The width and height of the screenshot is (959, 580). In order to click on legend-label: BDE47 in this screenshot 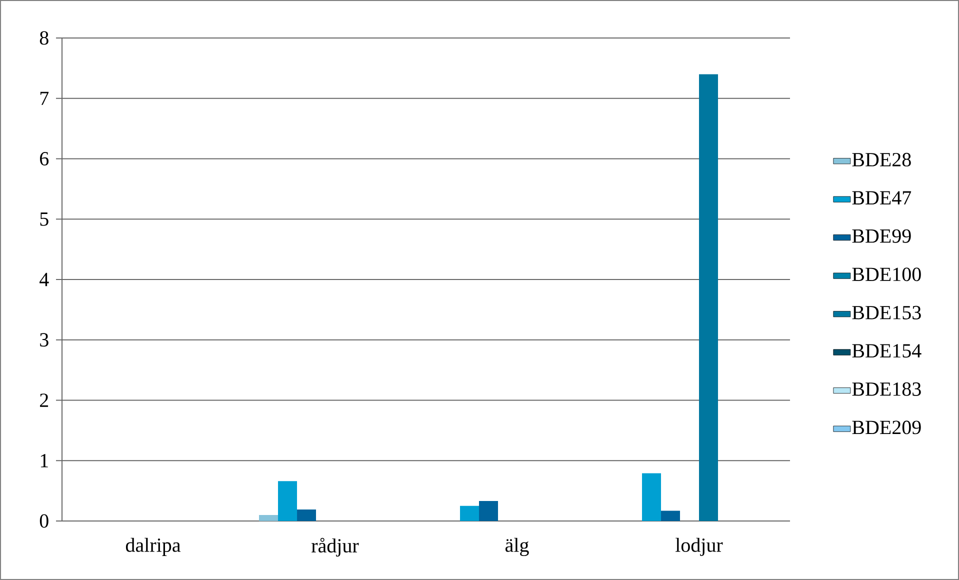, I will do `click(882, 197)`.